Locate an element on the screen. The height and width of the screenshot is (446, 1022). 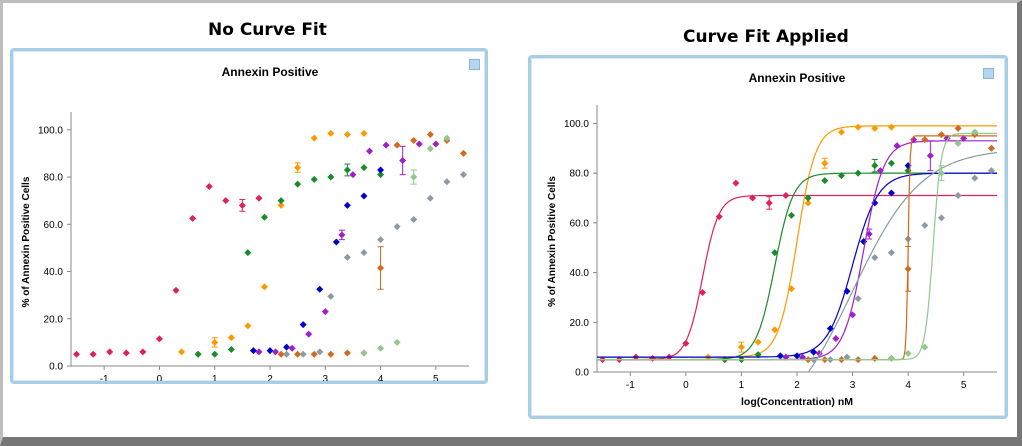
heading-no-curve-fit: No Curve Fit is located at coordinates (267, 30).